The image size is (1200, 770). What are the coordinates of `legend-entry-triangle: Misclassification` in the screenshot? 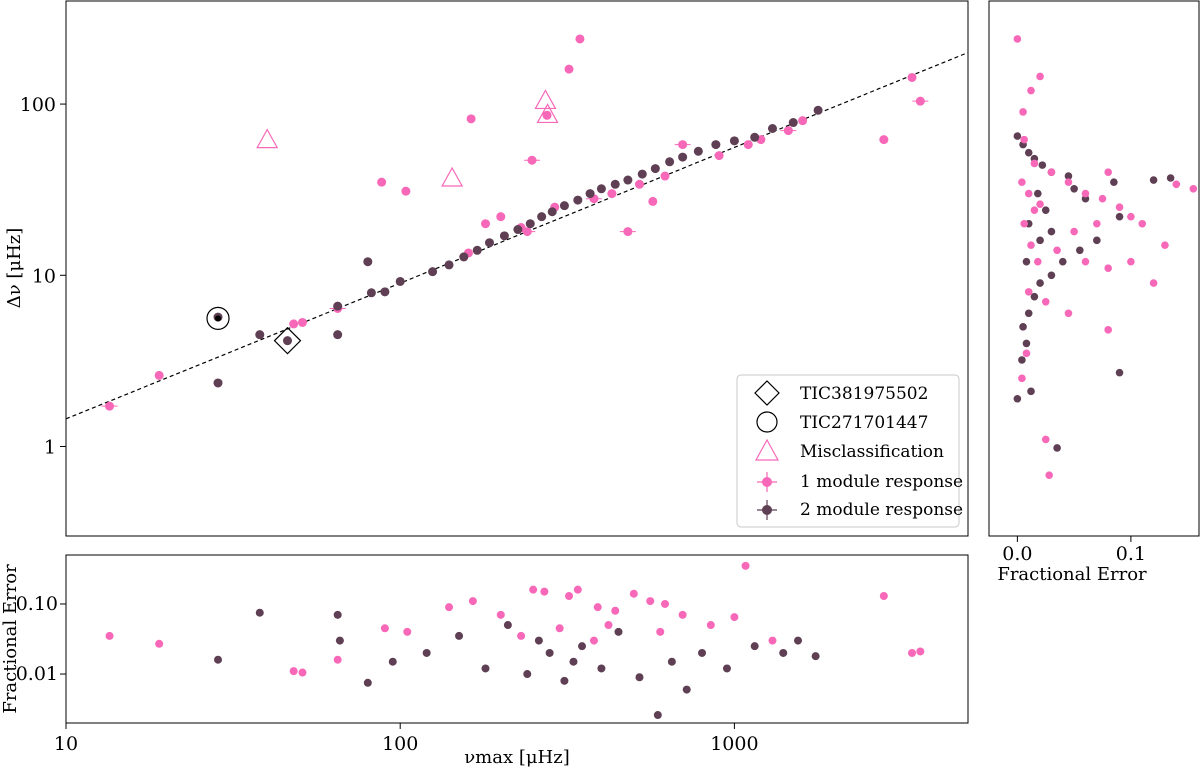 It's located at (849, 450).